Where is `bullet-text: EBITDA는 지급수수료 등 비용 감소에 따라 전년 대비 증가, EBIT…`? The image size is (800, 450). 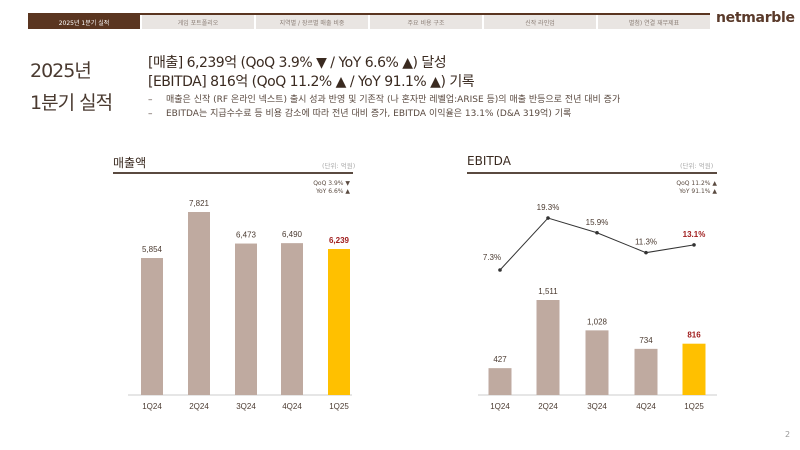
bullet-text: EBITDA는 지급수수료 등 비용 감소에 따라 전년 대비 증가, EBIT… is located at coordinates (369, 114).